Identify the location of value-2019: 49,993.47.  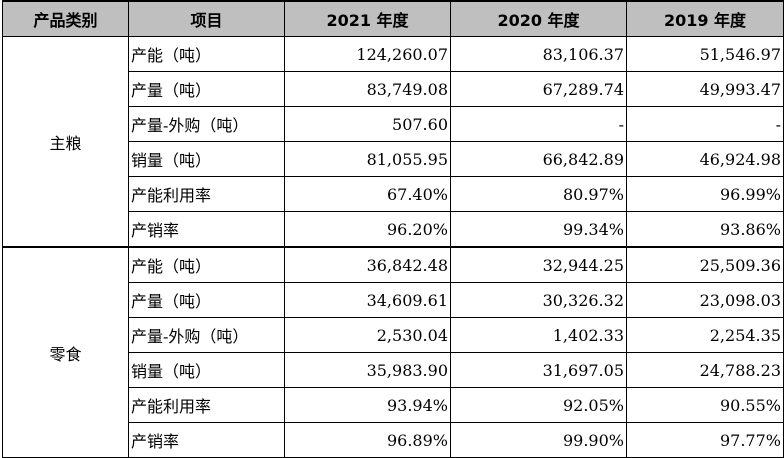
(705, 89).